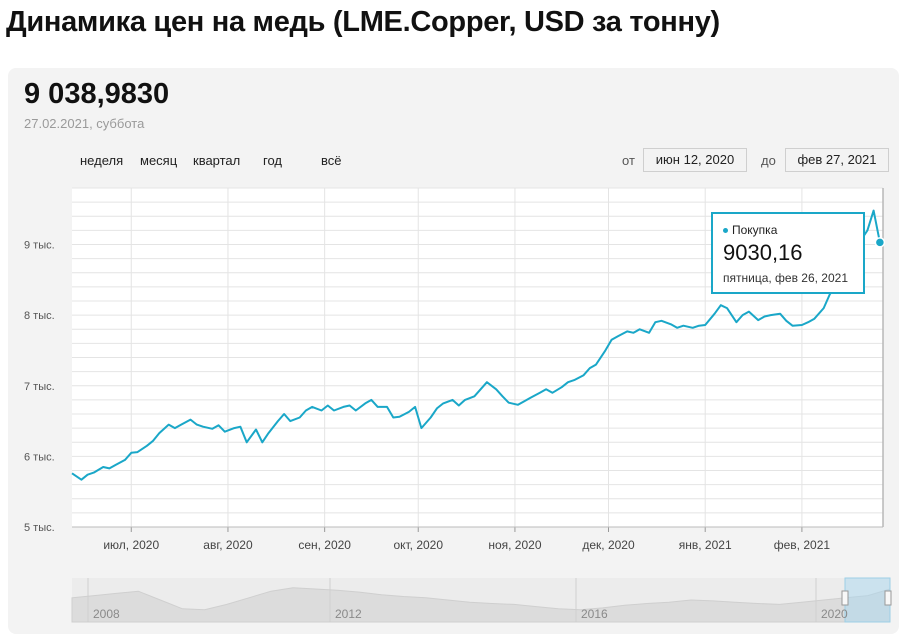  I want to click on period-tab-year: год, so click(272, 160).